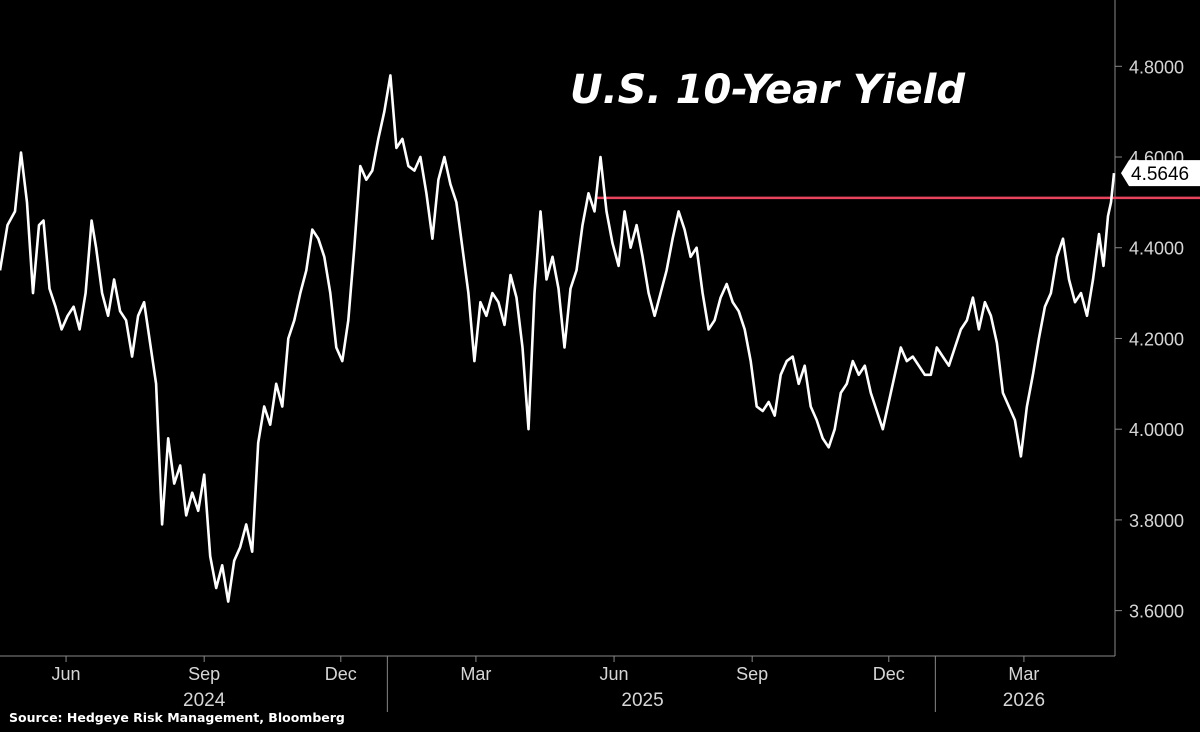  I want to click on last-value-box, so click(1160, 173).